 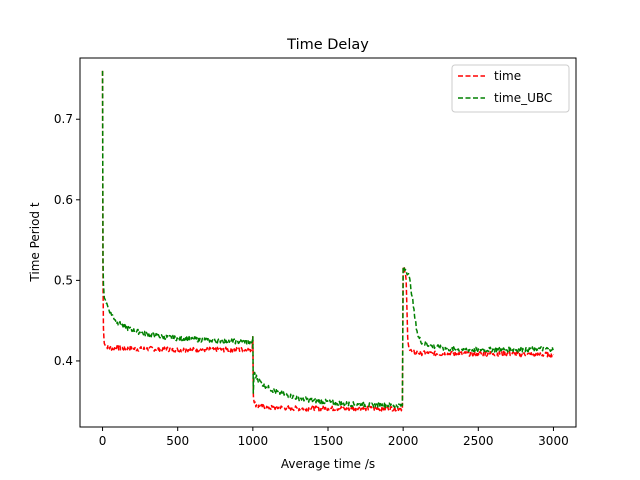 I want to click on legend-label-time-ubc: time_UBC, so click(x=523, y=98).